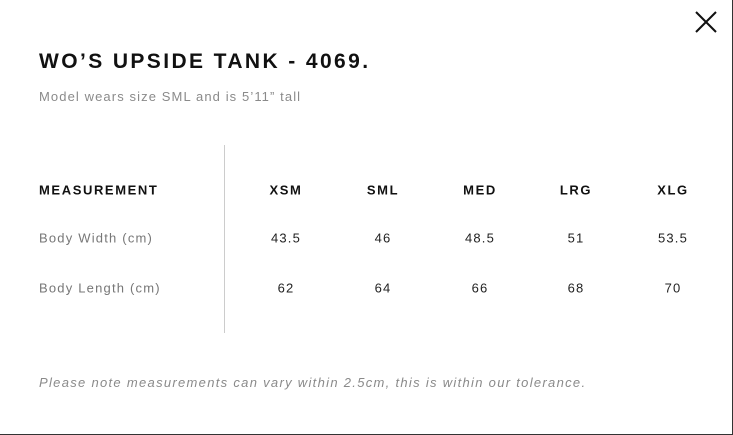 The image size is (733, 435). I want to click on table-cell: 51, so click(576, 238).